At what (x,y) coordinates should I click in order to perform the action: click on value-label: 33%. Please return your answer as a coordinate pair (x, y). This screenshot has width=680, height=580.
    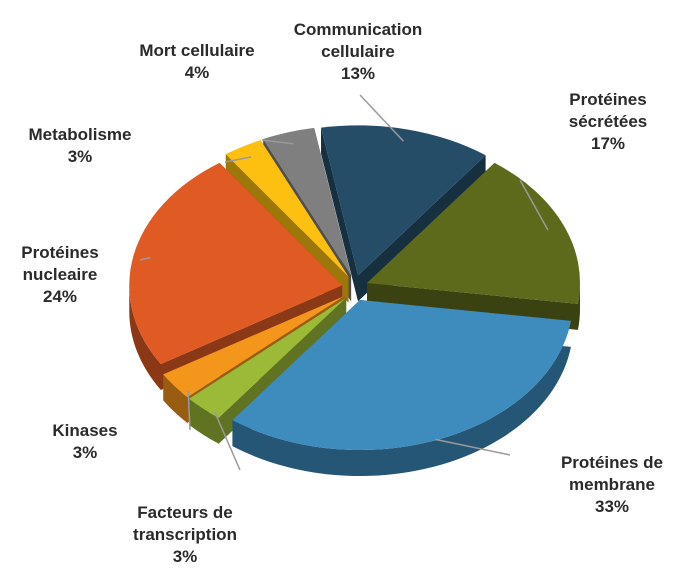
    Looking at the image, I should click on (612, 506).